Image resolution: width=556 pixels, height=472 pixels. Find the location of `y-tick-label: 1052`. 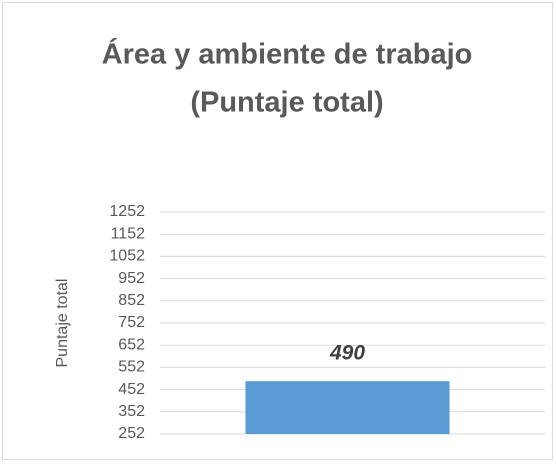

y-tick-label: 1052 is located at coordinates (127, 256).